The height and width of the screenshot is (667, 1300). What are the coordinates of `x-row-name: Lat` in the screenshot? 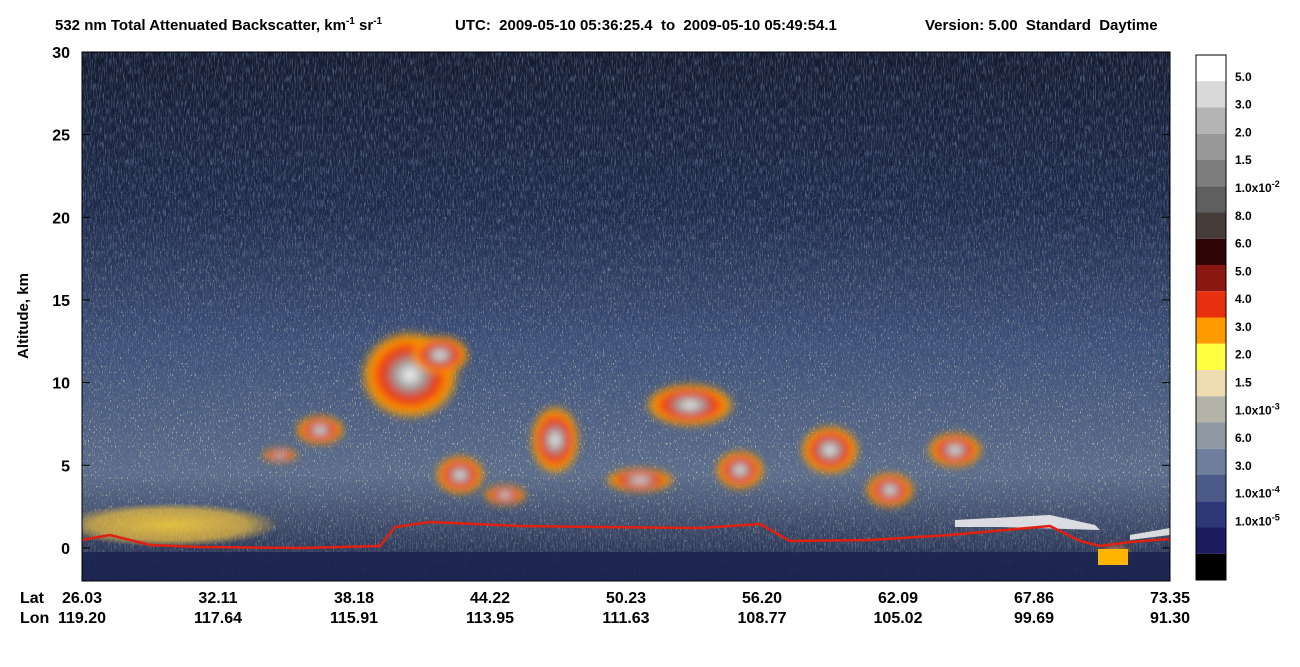 It's located at (32, 598).